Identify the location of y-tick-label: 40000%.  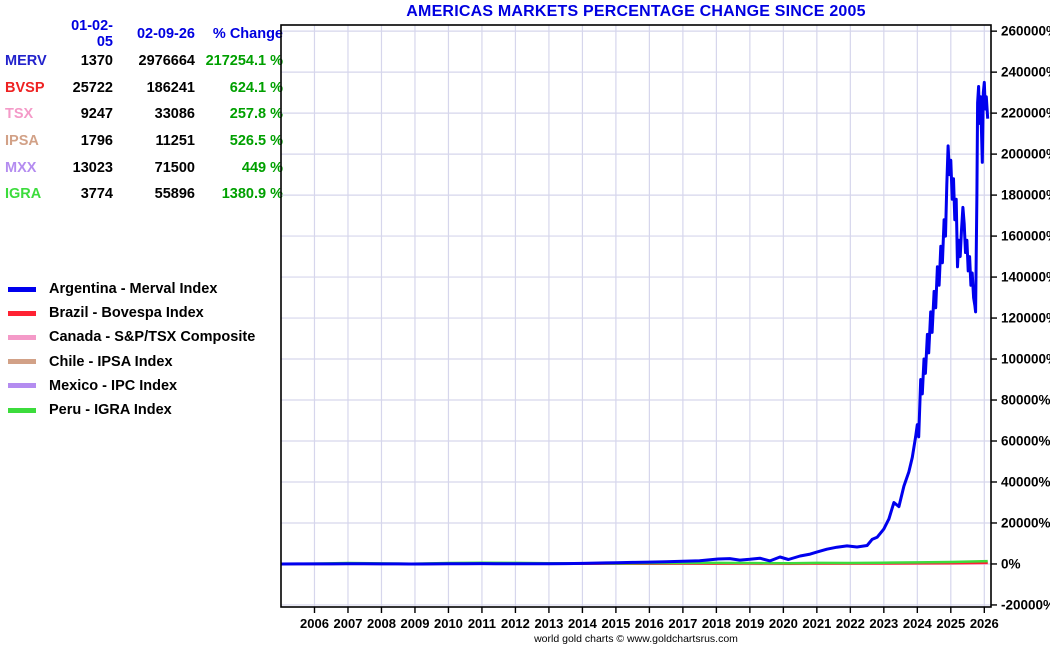
(1025, 481).